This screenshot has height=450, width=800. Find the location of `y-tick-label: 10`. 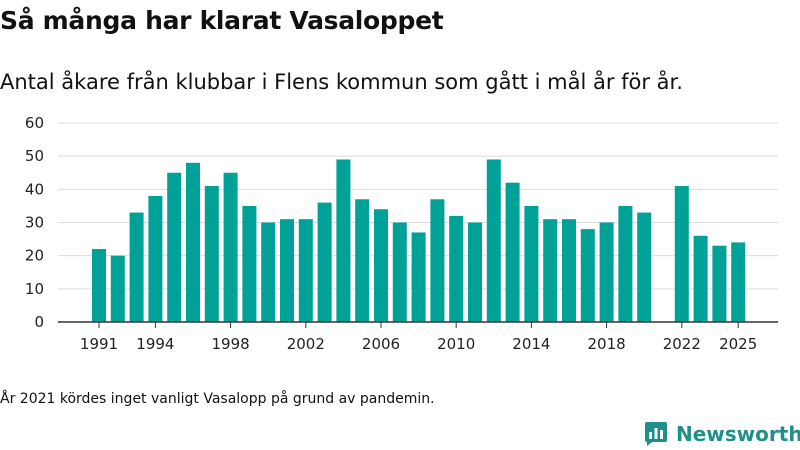

y-tick-label: 10 is located at coordinates (34, 289).